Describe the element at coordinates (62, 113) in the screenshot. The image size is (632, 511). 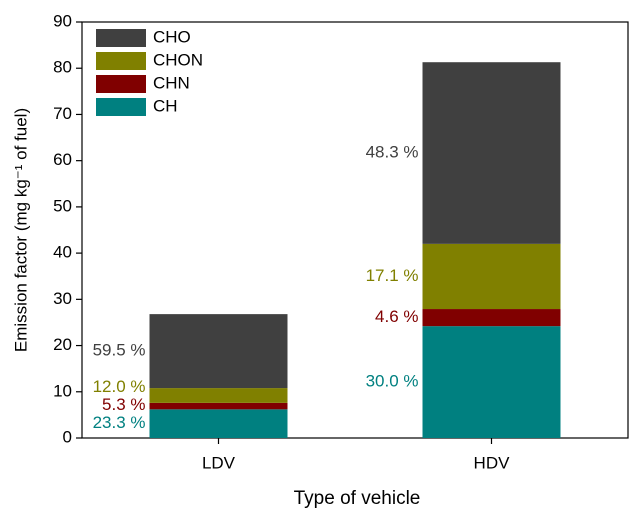
I see `y-tick-label: 70` at that location.